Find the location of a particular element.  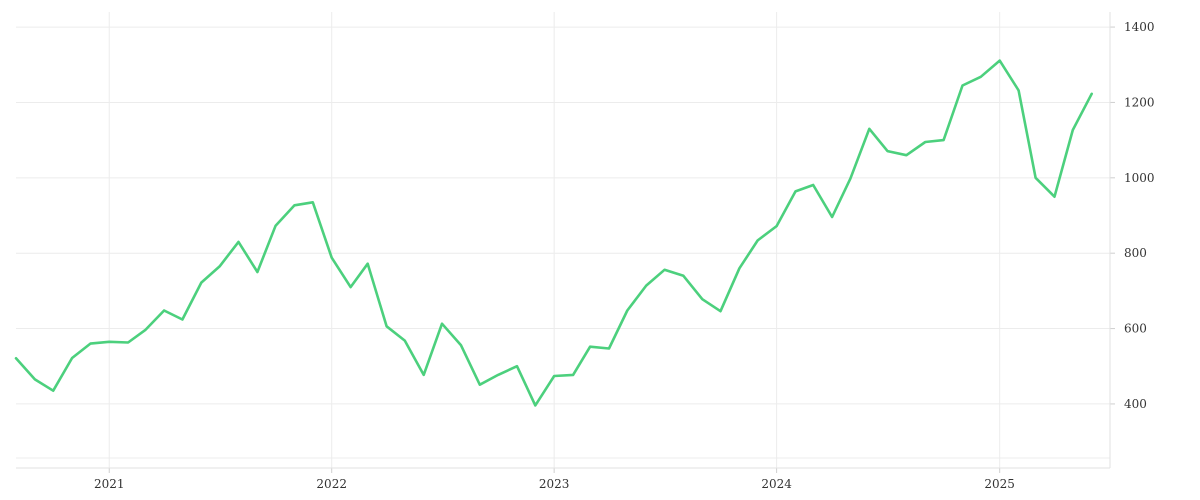

x-tick-label-2023: 2023 is located at coordinates (554, 484).